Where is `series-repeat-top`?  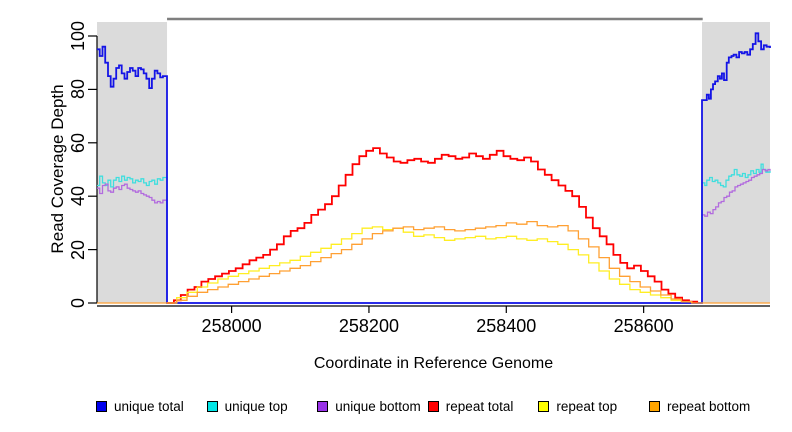 series-repeat-top is located at coordinates (430, 265).